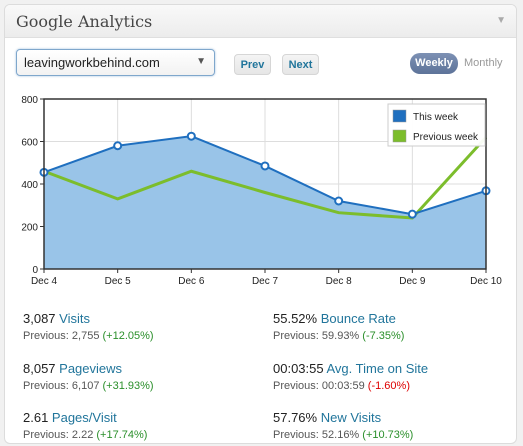 The width and height of the screenshot is (523, 446). Describe the element at coordinates (388, 386) in the screenshot. I see `stat-change: (-1.60%)` at that location.